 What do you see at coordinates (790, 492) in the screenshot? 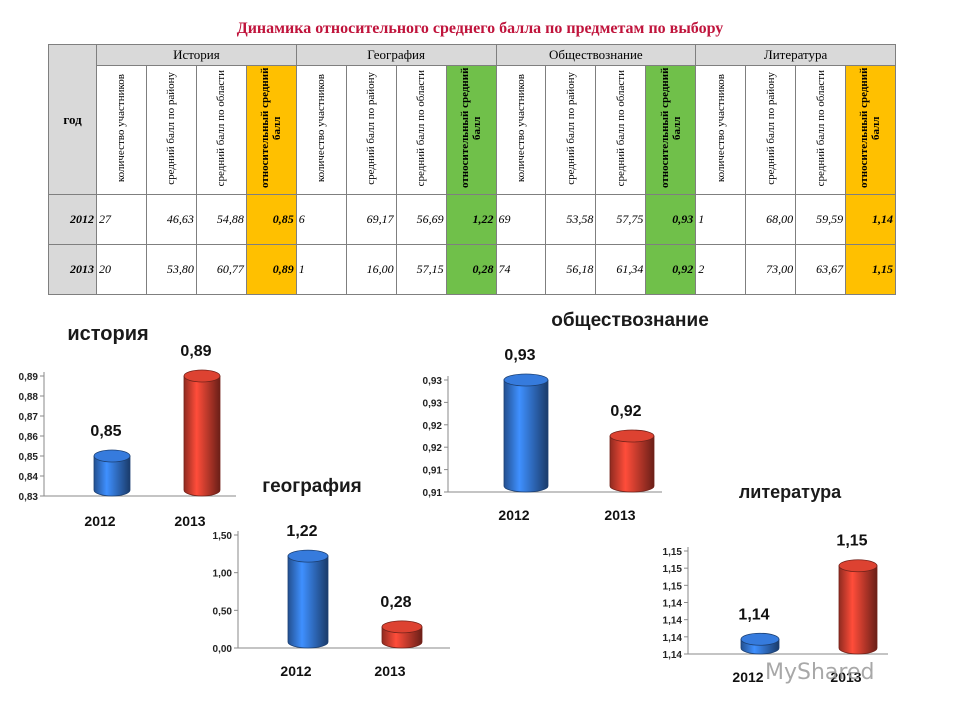
I see `chart-title: литература` at bounding box center [790, 492].